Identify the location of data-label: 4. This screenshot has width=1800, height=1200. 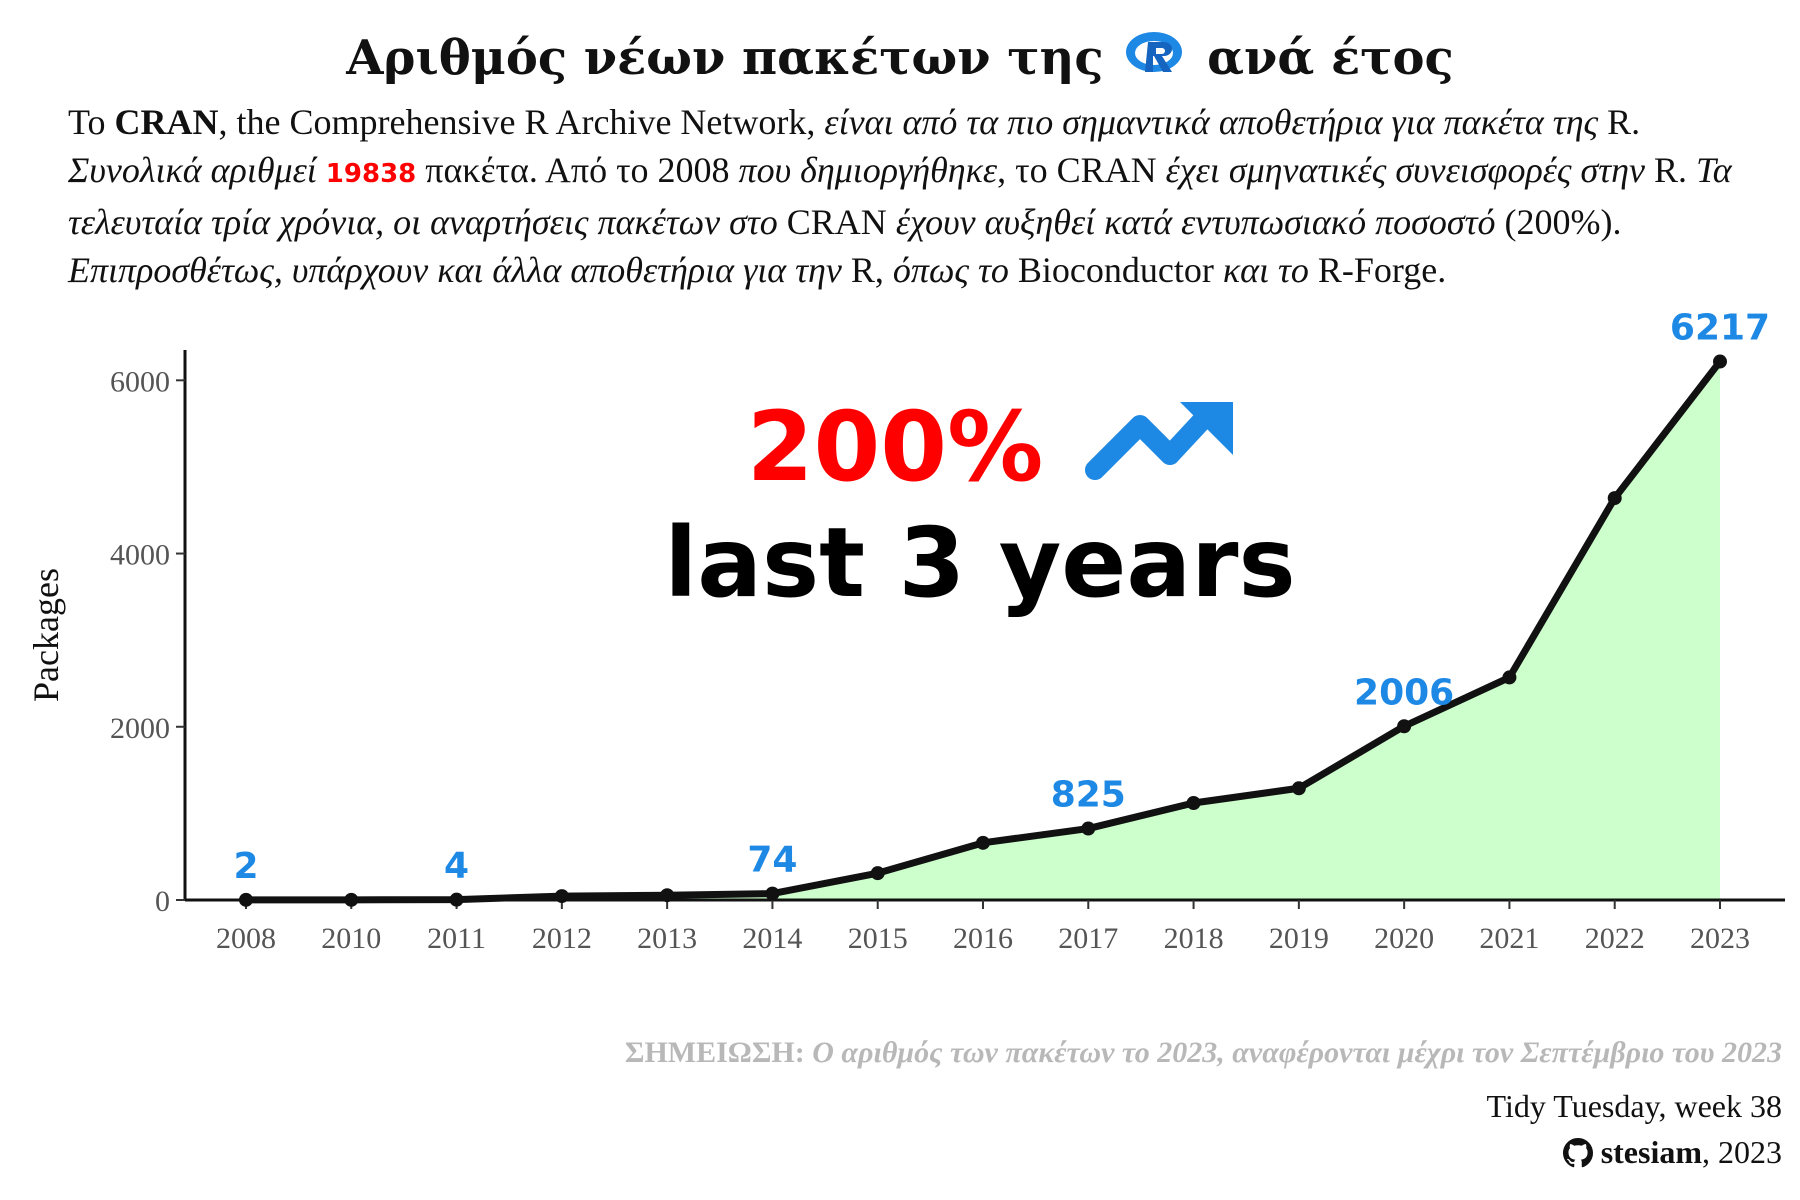
(456, 866).